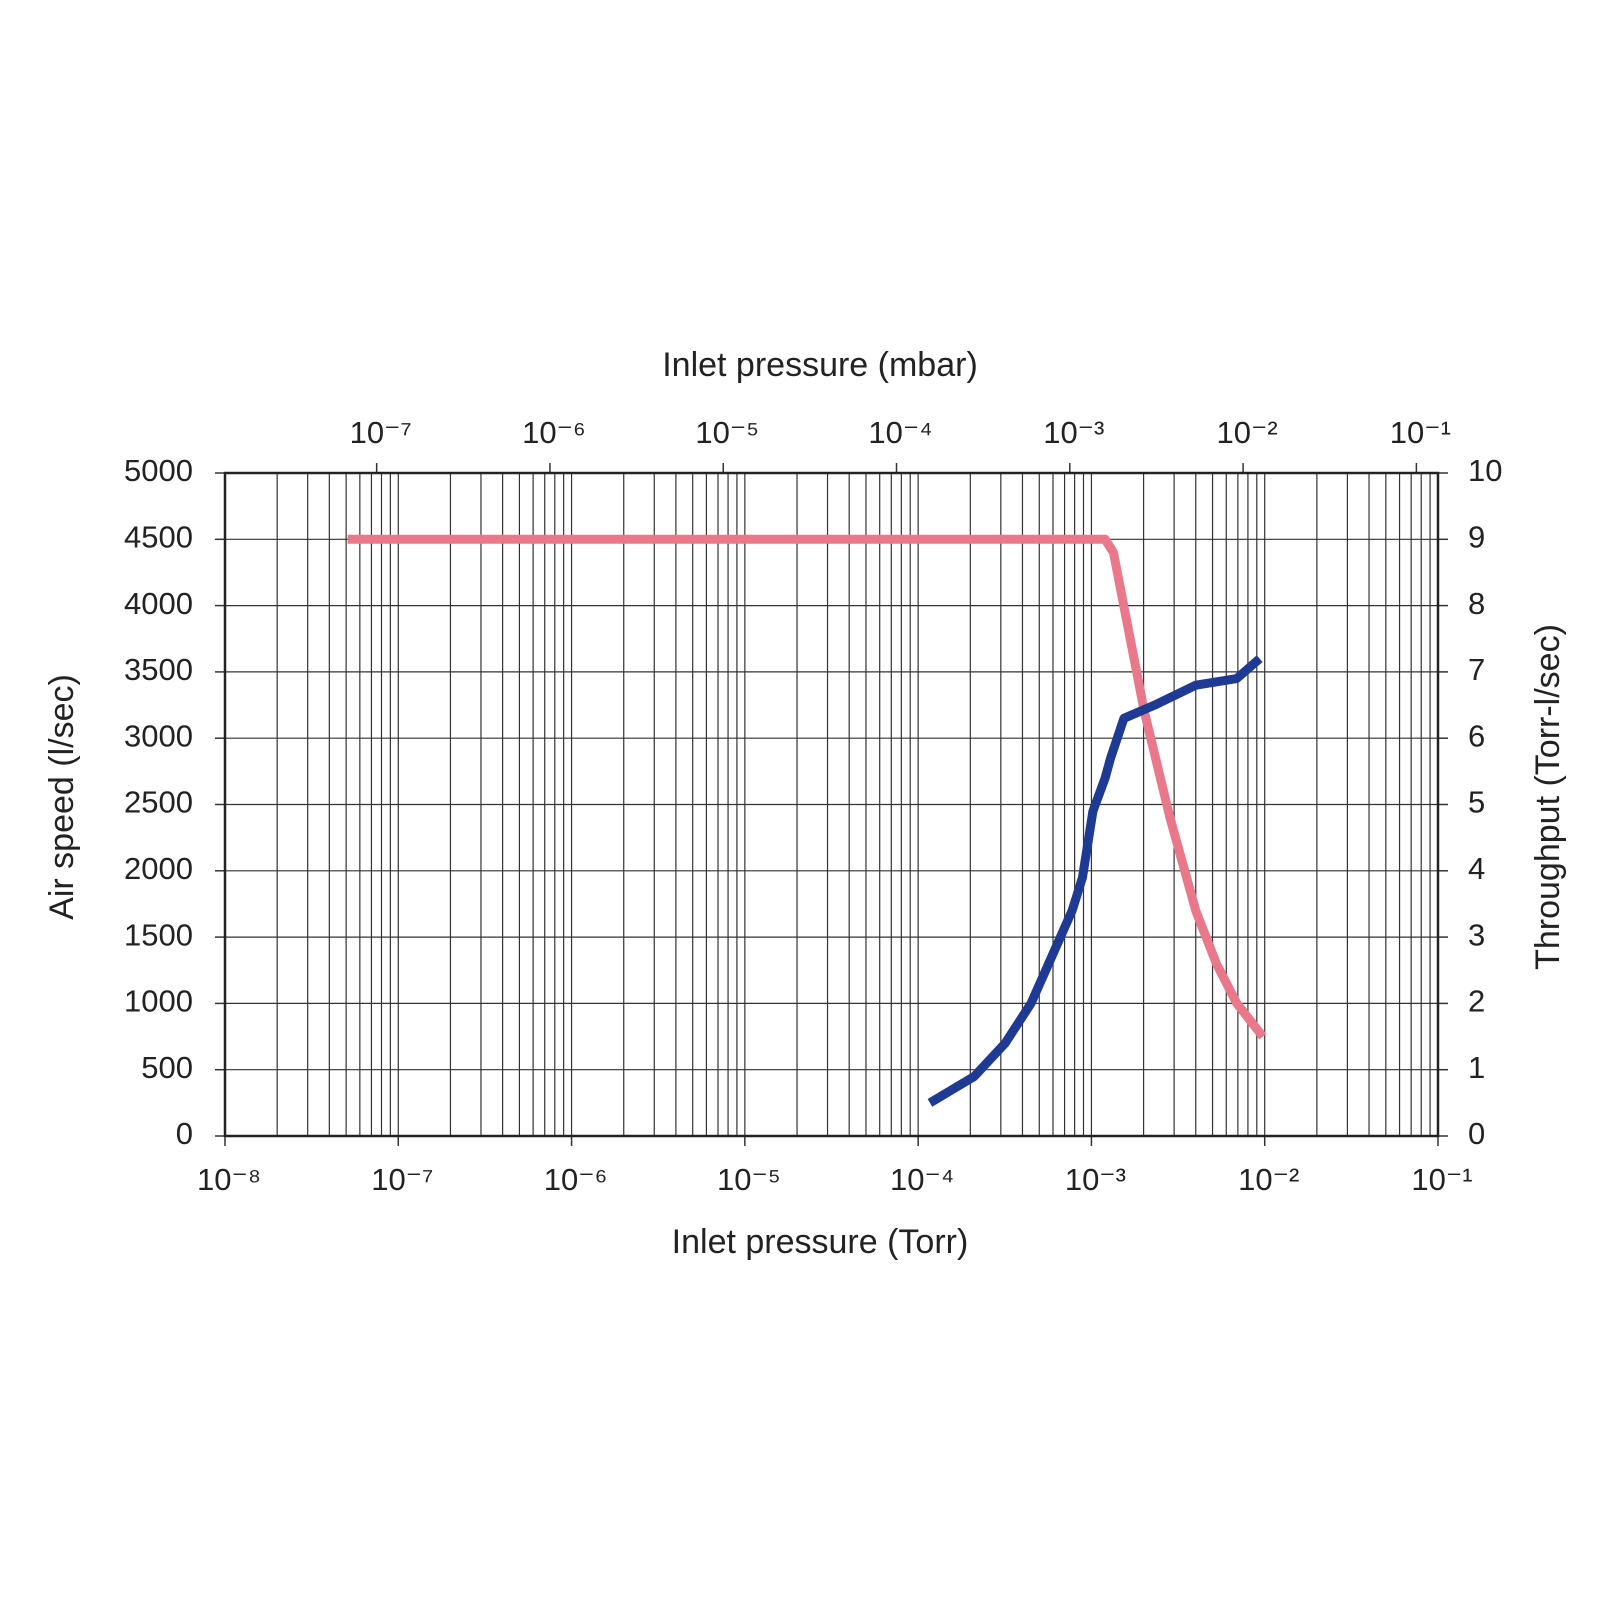 The image size is (1600, 1600). Describe the element at coordinates (158, 802) in the screenshot. I see `y-tick-label: 2500` at that location.